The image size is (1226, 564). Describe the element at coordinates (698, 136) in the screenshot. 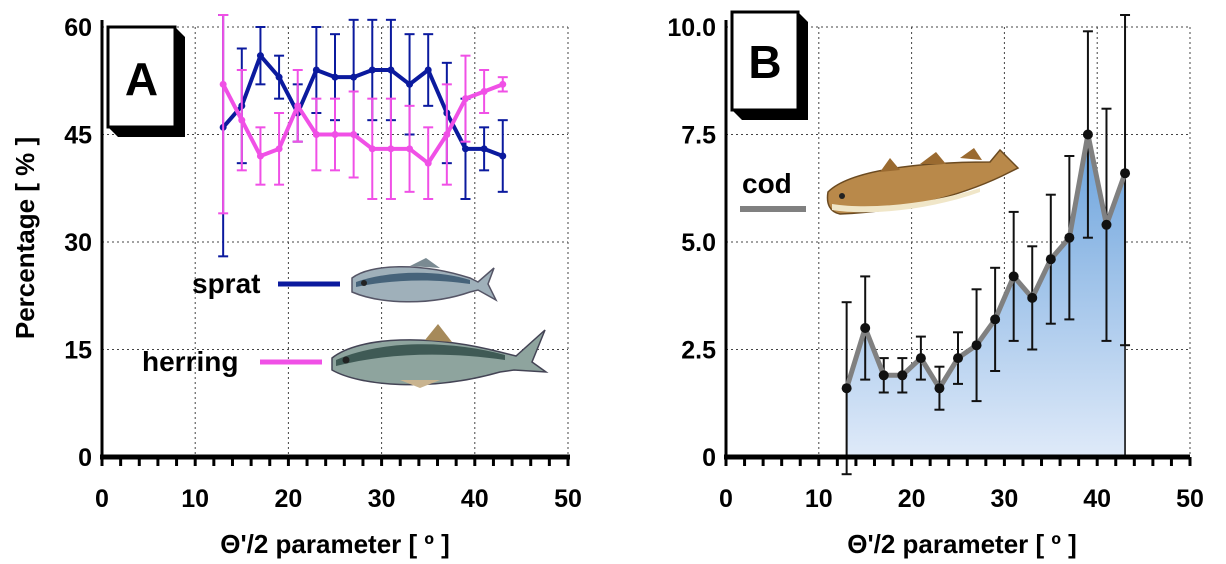

I see `y-tick-label-b: 7.5` at that location.